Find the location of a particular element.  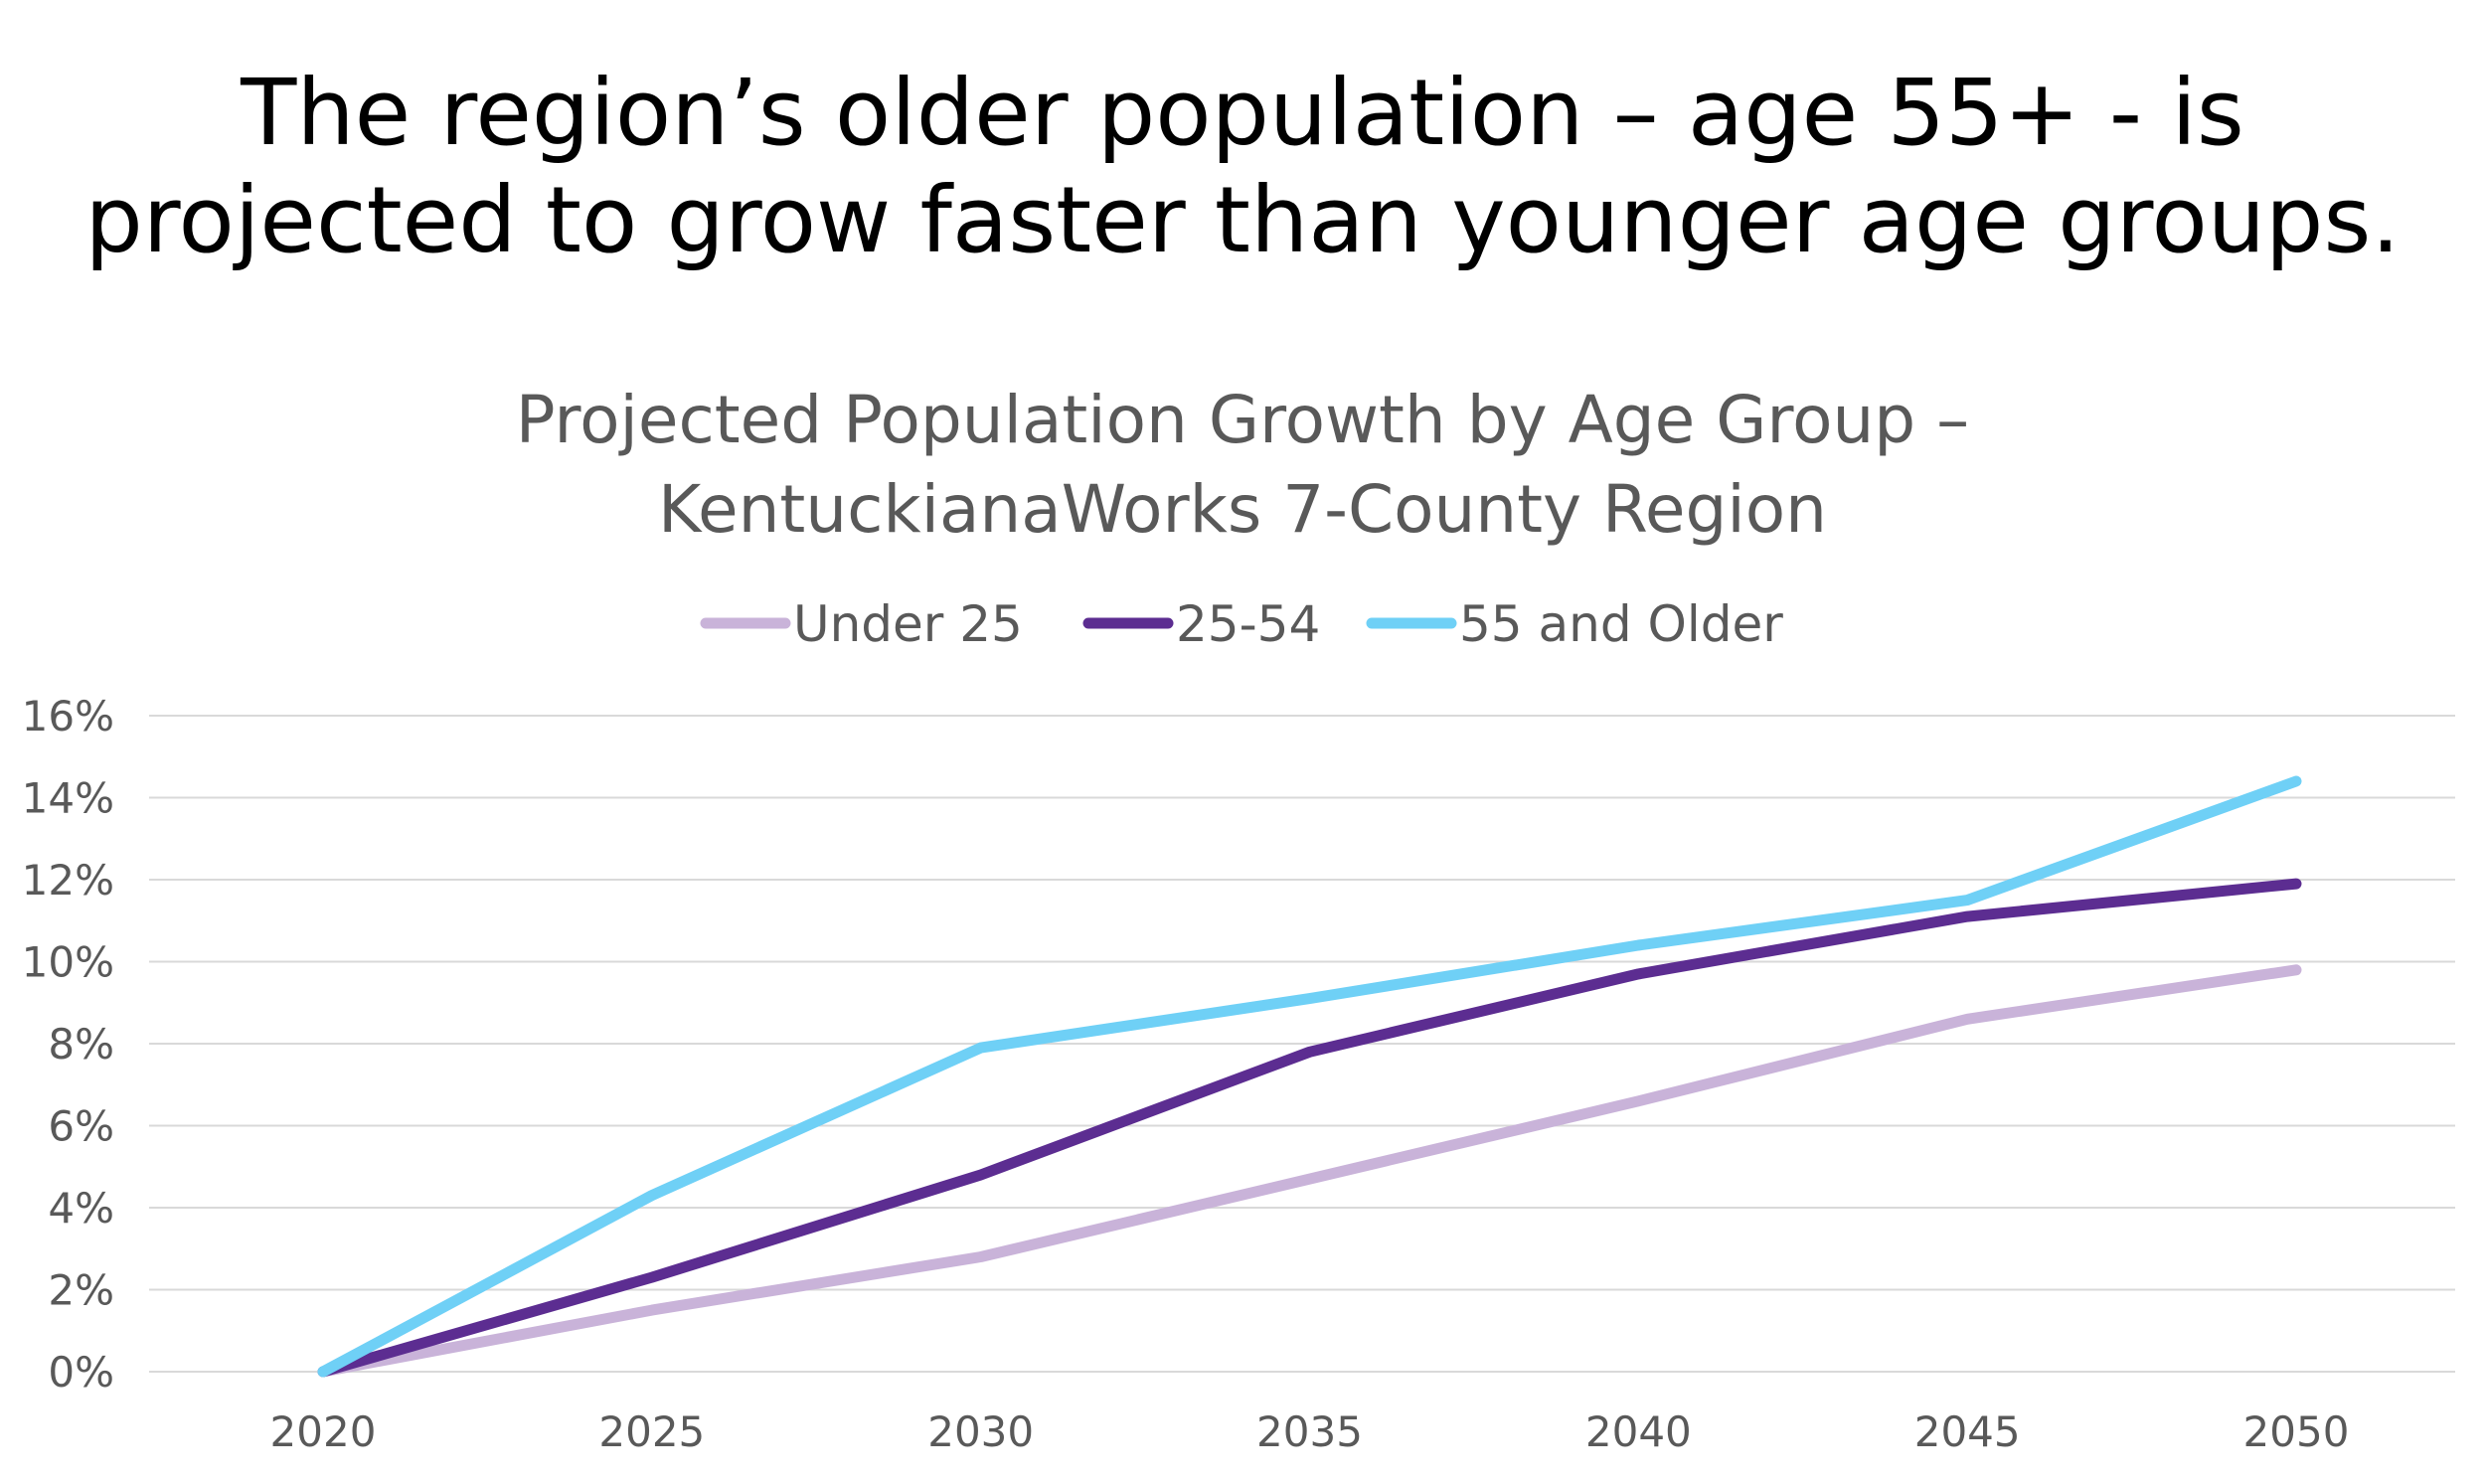

x-tick-label: 2025 is located at coordinates (651, 1431).